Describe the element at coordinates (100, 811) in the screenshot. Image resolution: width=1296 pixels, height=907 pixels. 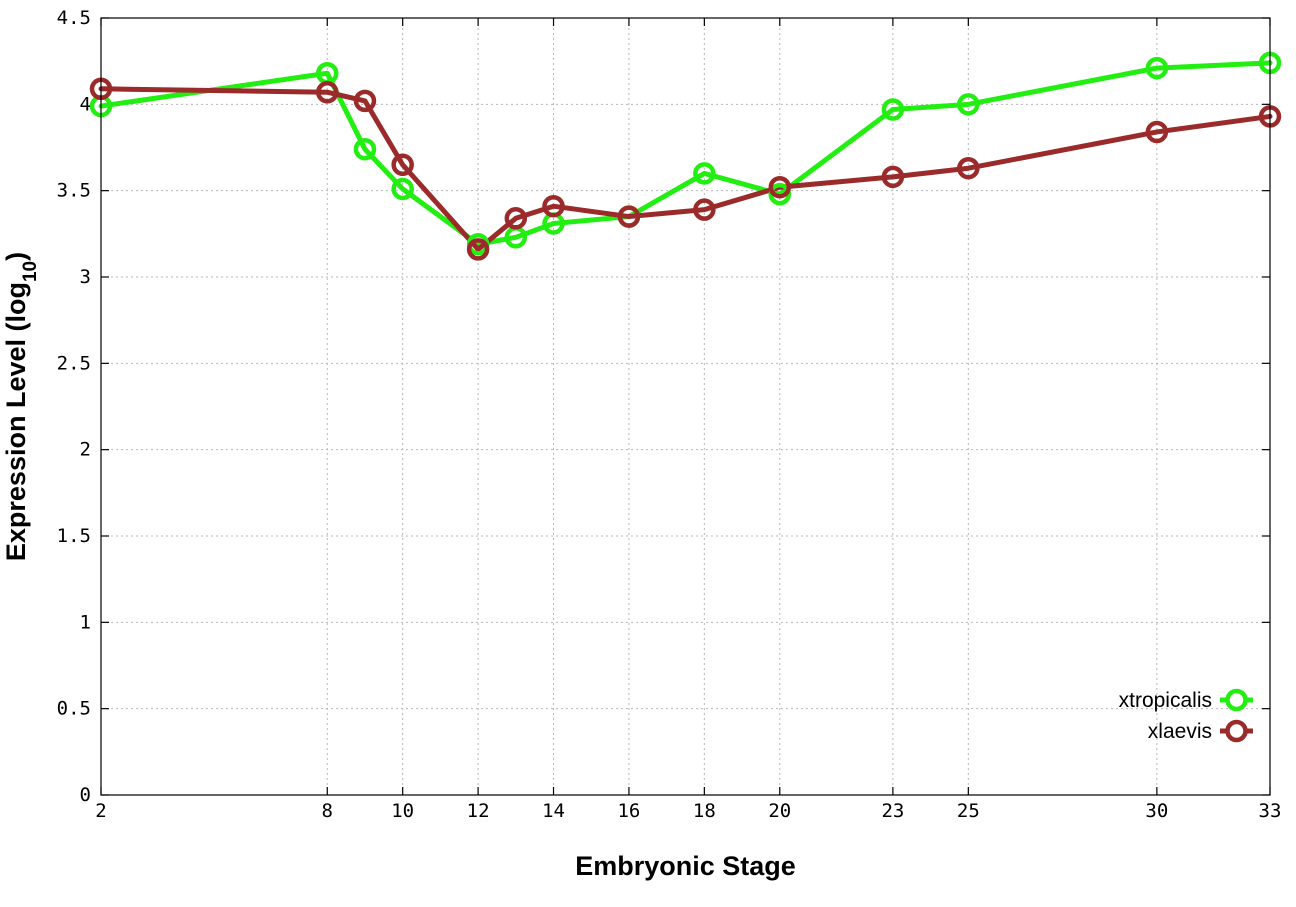
I see `x-tick-label: 2` at that location.